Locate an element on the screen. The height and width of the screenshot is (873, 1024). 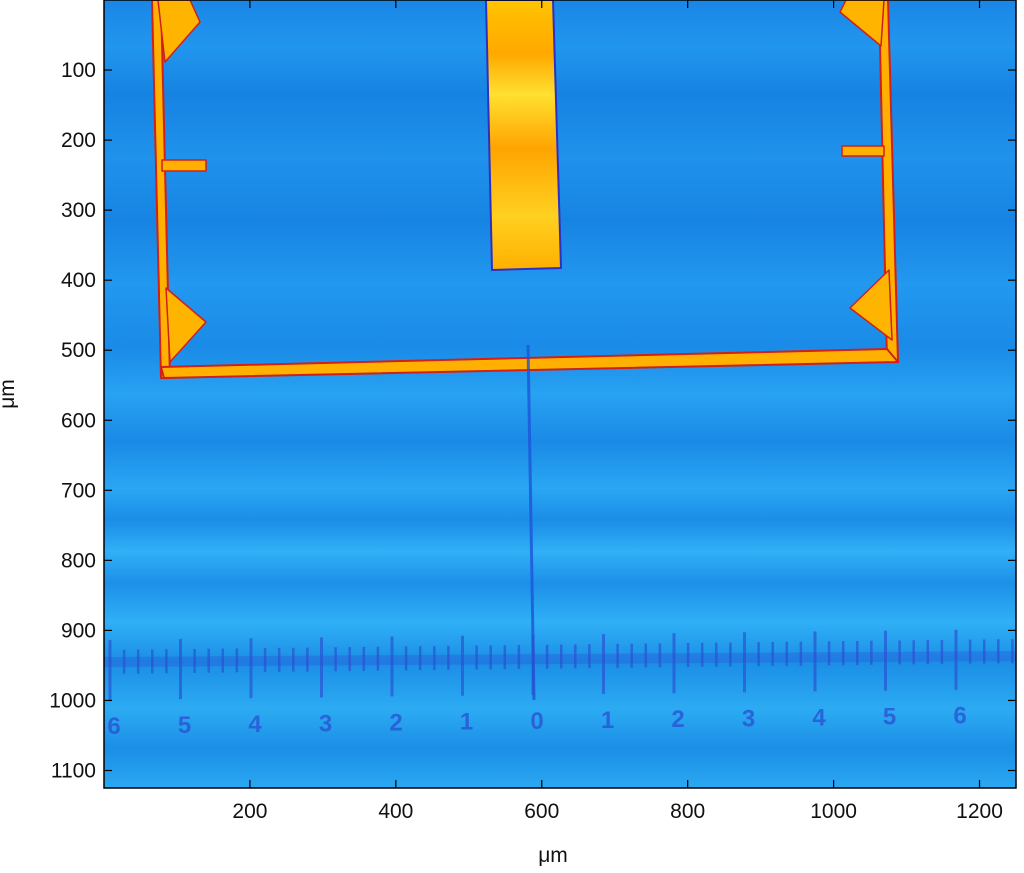
x-tick-label: 200 is located at coordinates (249, 811).